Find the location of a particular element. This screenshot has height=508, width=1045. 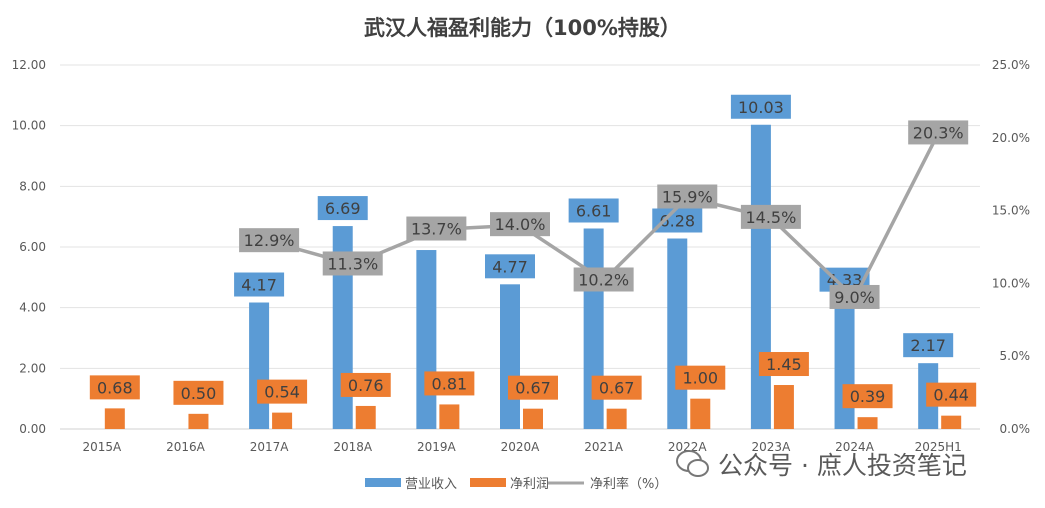

y-right-tick: 25.0% is located at coordinates (1011, 65).